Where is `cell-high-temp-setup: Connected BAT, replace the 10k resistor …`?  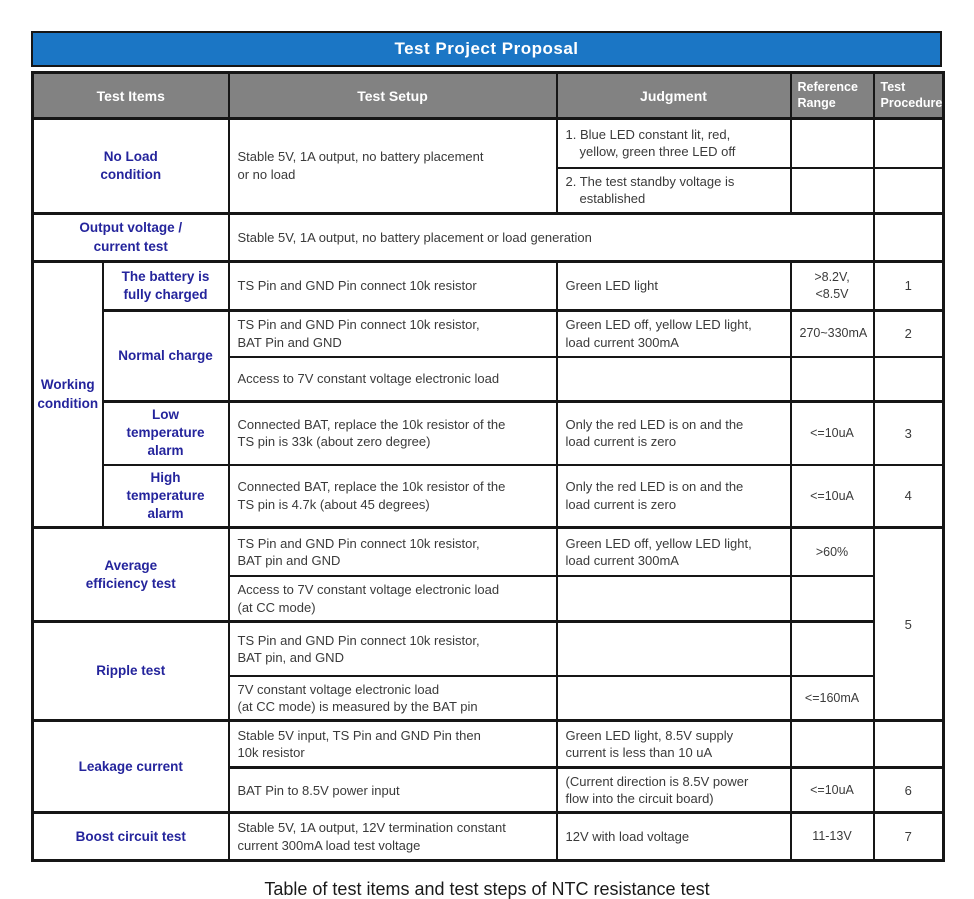
cell-high-temp-setup: Connected BAT, replace the 10k resistor … is located at coordinates (392, 496).